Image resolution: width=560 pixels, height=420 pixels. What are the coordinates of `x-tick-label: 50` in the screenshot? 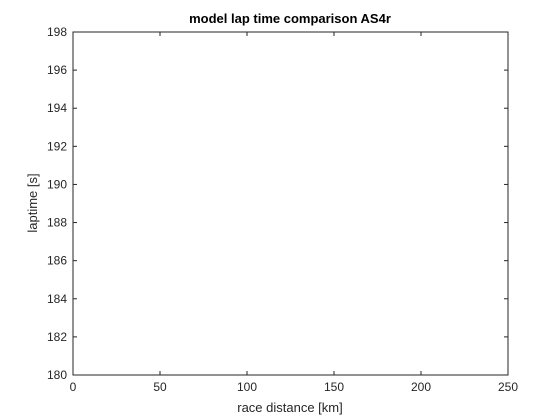 It's located at (160, 387).